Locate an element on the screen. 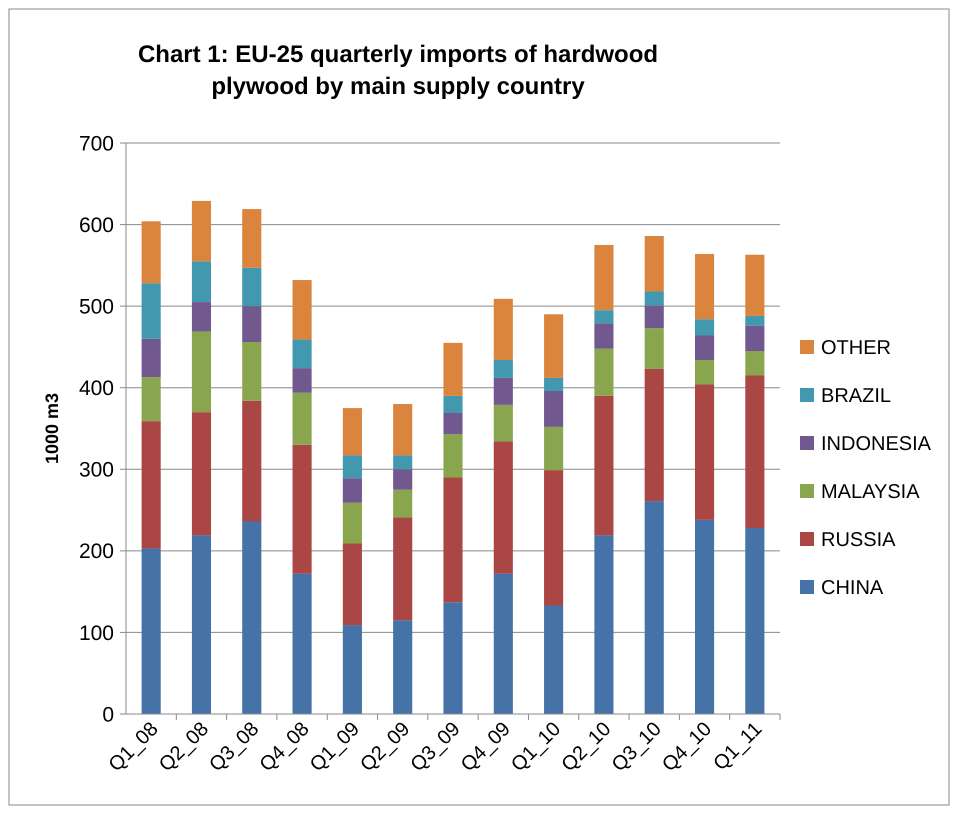 The width and height of the screenshot is (958, 814). y-tick-label: 0 is located at coordinates (108, 714).